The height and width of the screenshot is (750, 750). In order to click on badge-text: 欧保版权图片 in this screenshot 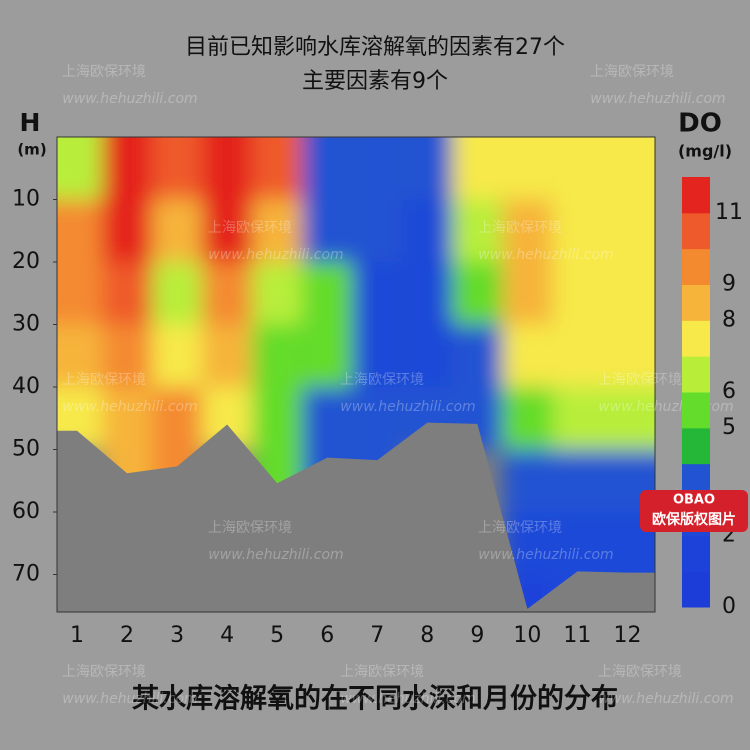, I will do `click(694, 519)`.